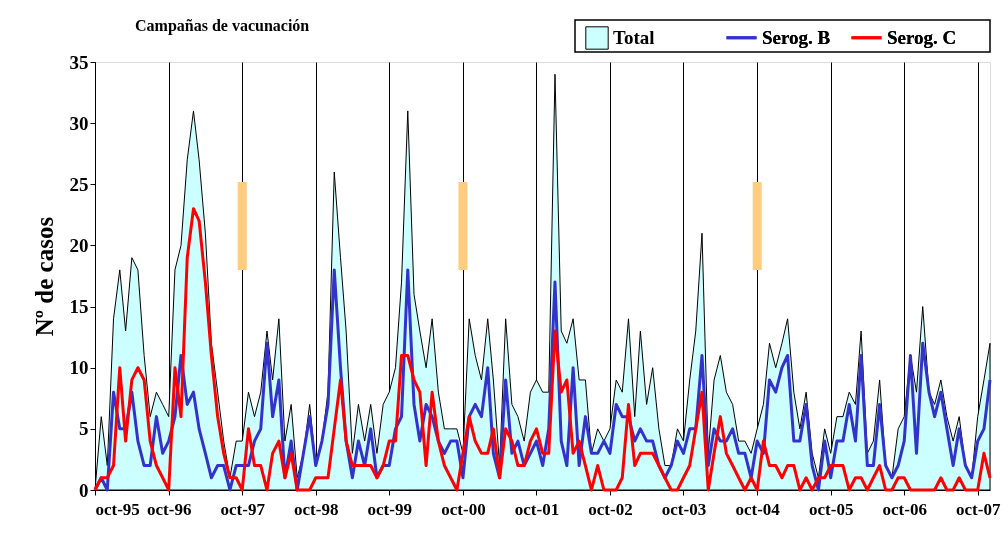 The image size is (1008, 537). Describe the element at coordinates (904, 509) in the screenshot. I see `x-tick-label: oct-06` at that location.